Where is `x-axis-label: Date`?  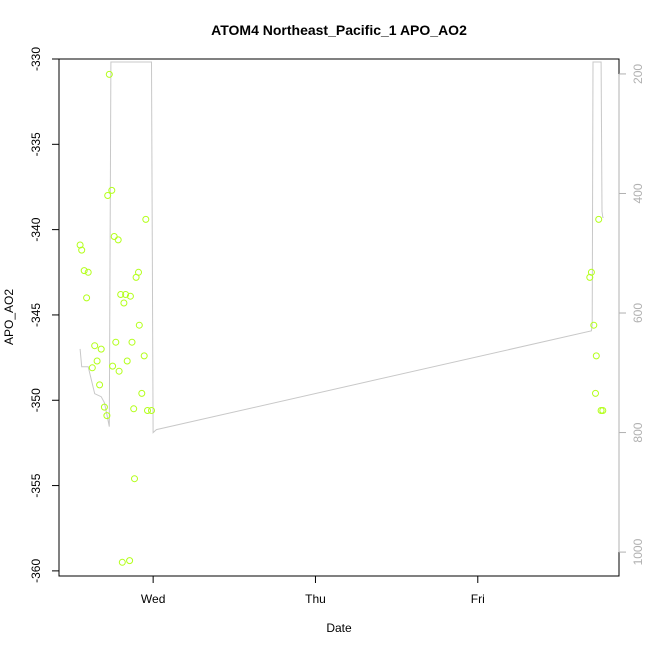
x-axis-label: Date is located at coordinates (339, 628).